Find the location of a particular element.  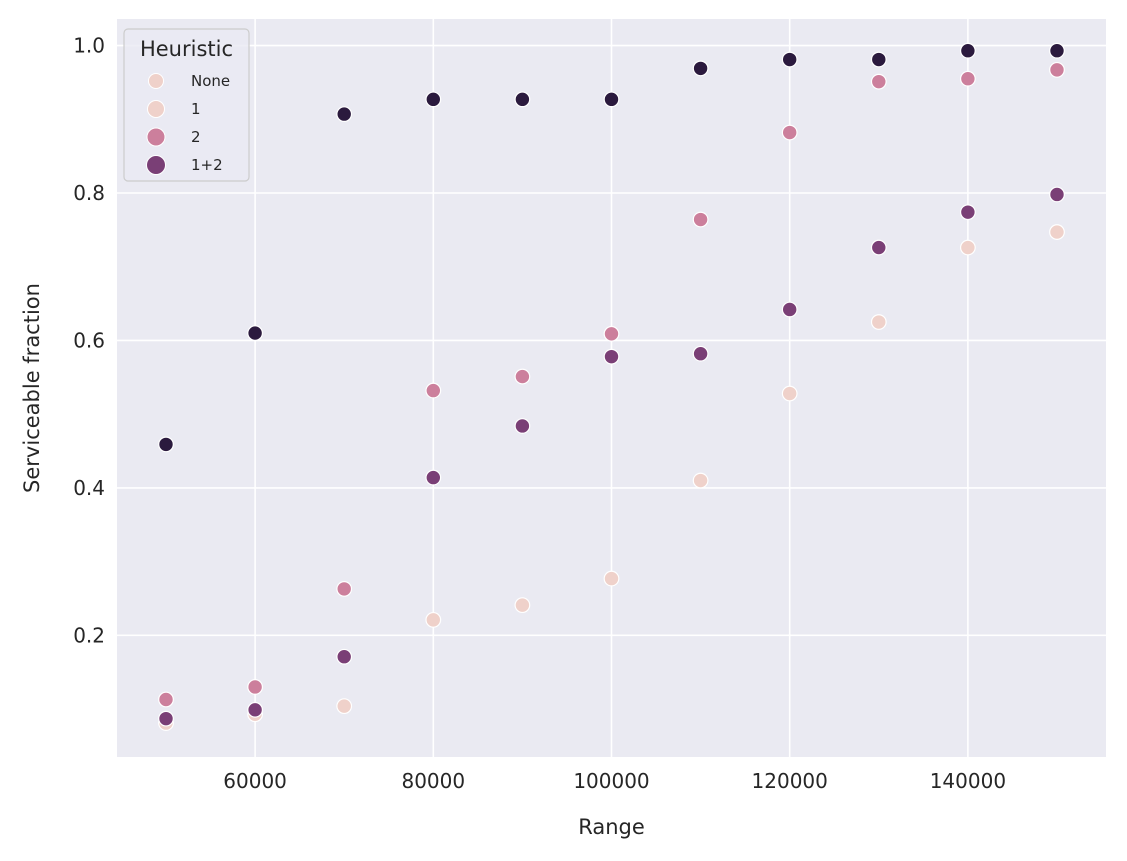

legend-entry-label: 2 is located at coordinates (196, 137).